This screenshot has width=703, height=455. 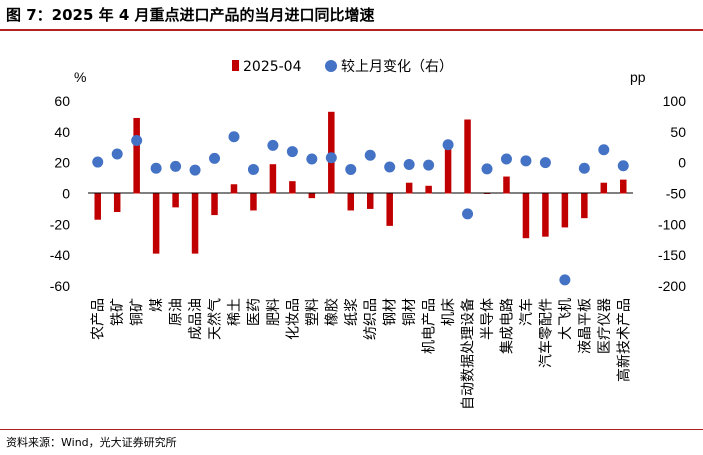 I want to click on right-tick-label: 50, so click(x=678, y=132).